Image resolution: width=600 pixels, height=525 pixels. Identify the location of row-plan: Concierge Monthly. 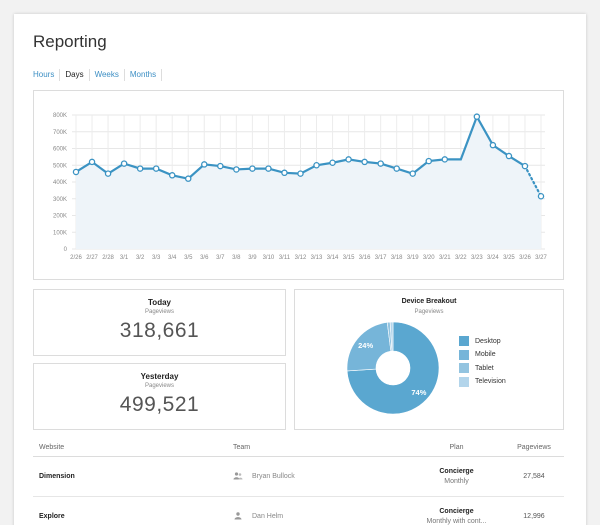
(456, 476).